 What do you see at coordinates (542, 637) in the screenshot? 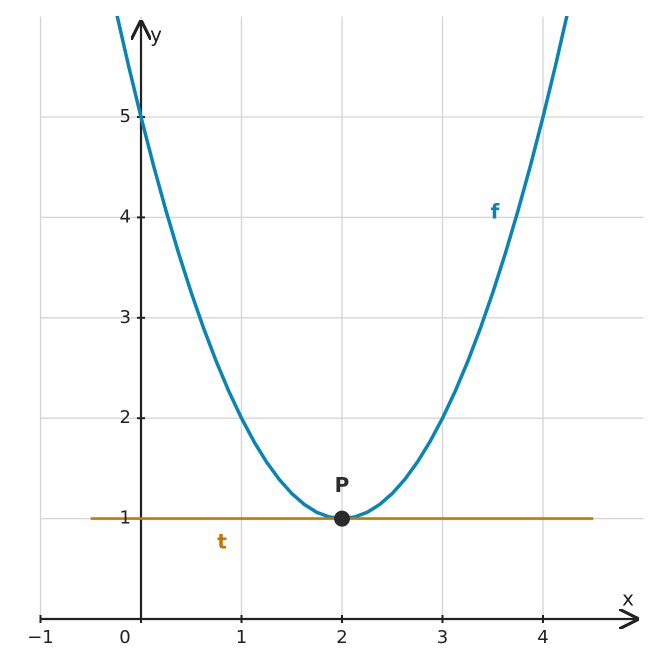
I see `x-tick-label: 4` at bounding box center [542, 637].